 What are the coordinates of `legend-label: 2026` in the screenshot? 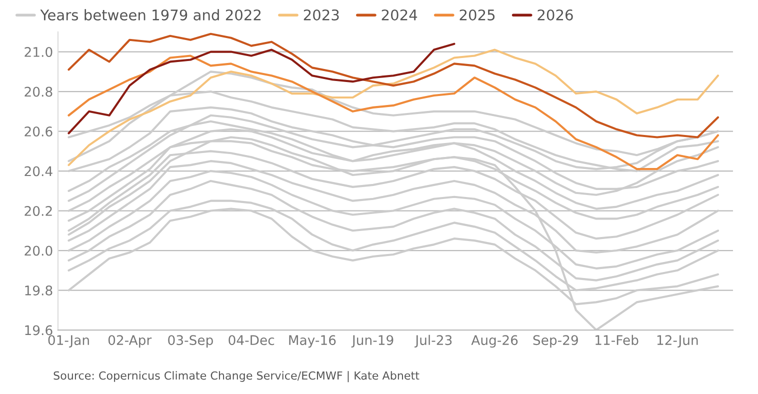 It's located at (555, 14).